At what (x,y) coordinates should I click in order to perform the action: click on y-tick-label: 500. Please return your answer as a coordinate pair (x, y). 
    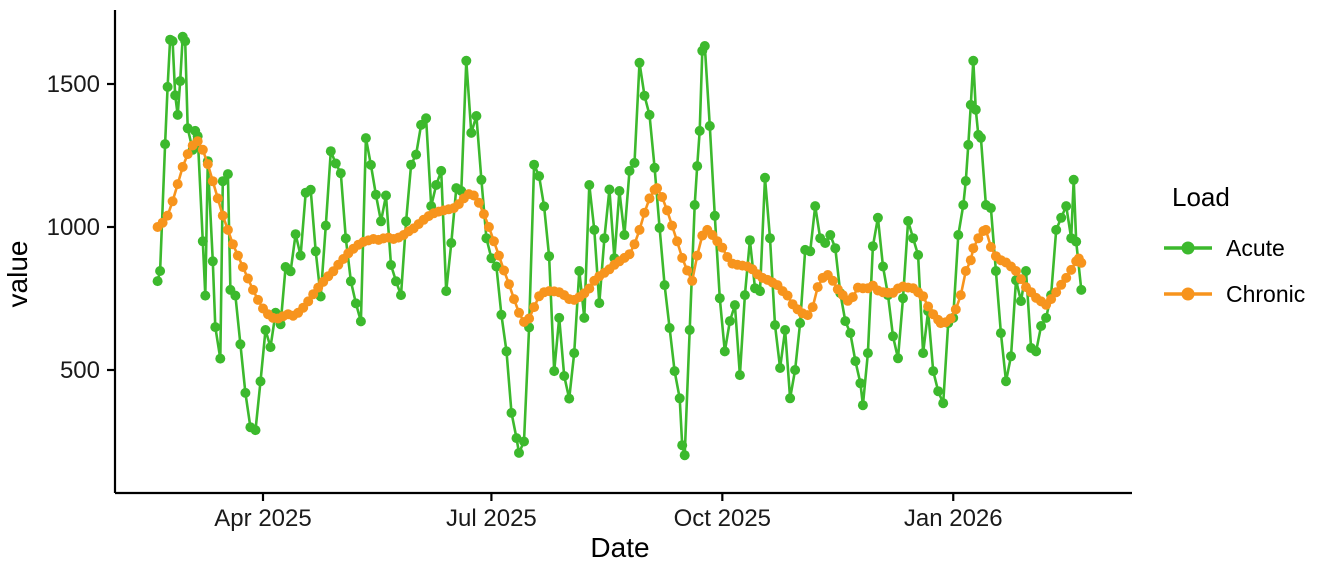
    Looking at the image, I should click on (80, 370).